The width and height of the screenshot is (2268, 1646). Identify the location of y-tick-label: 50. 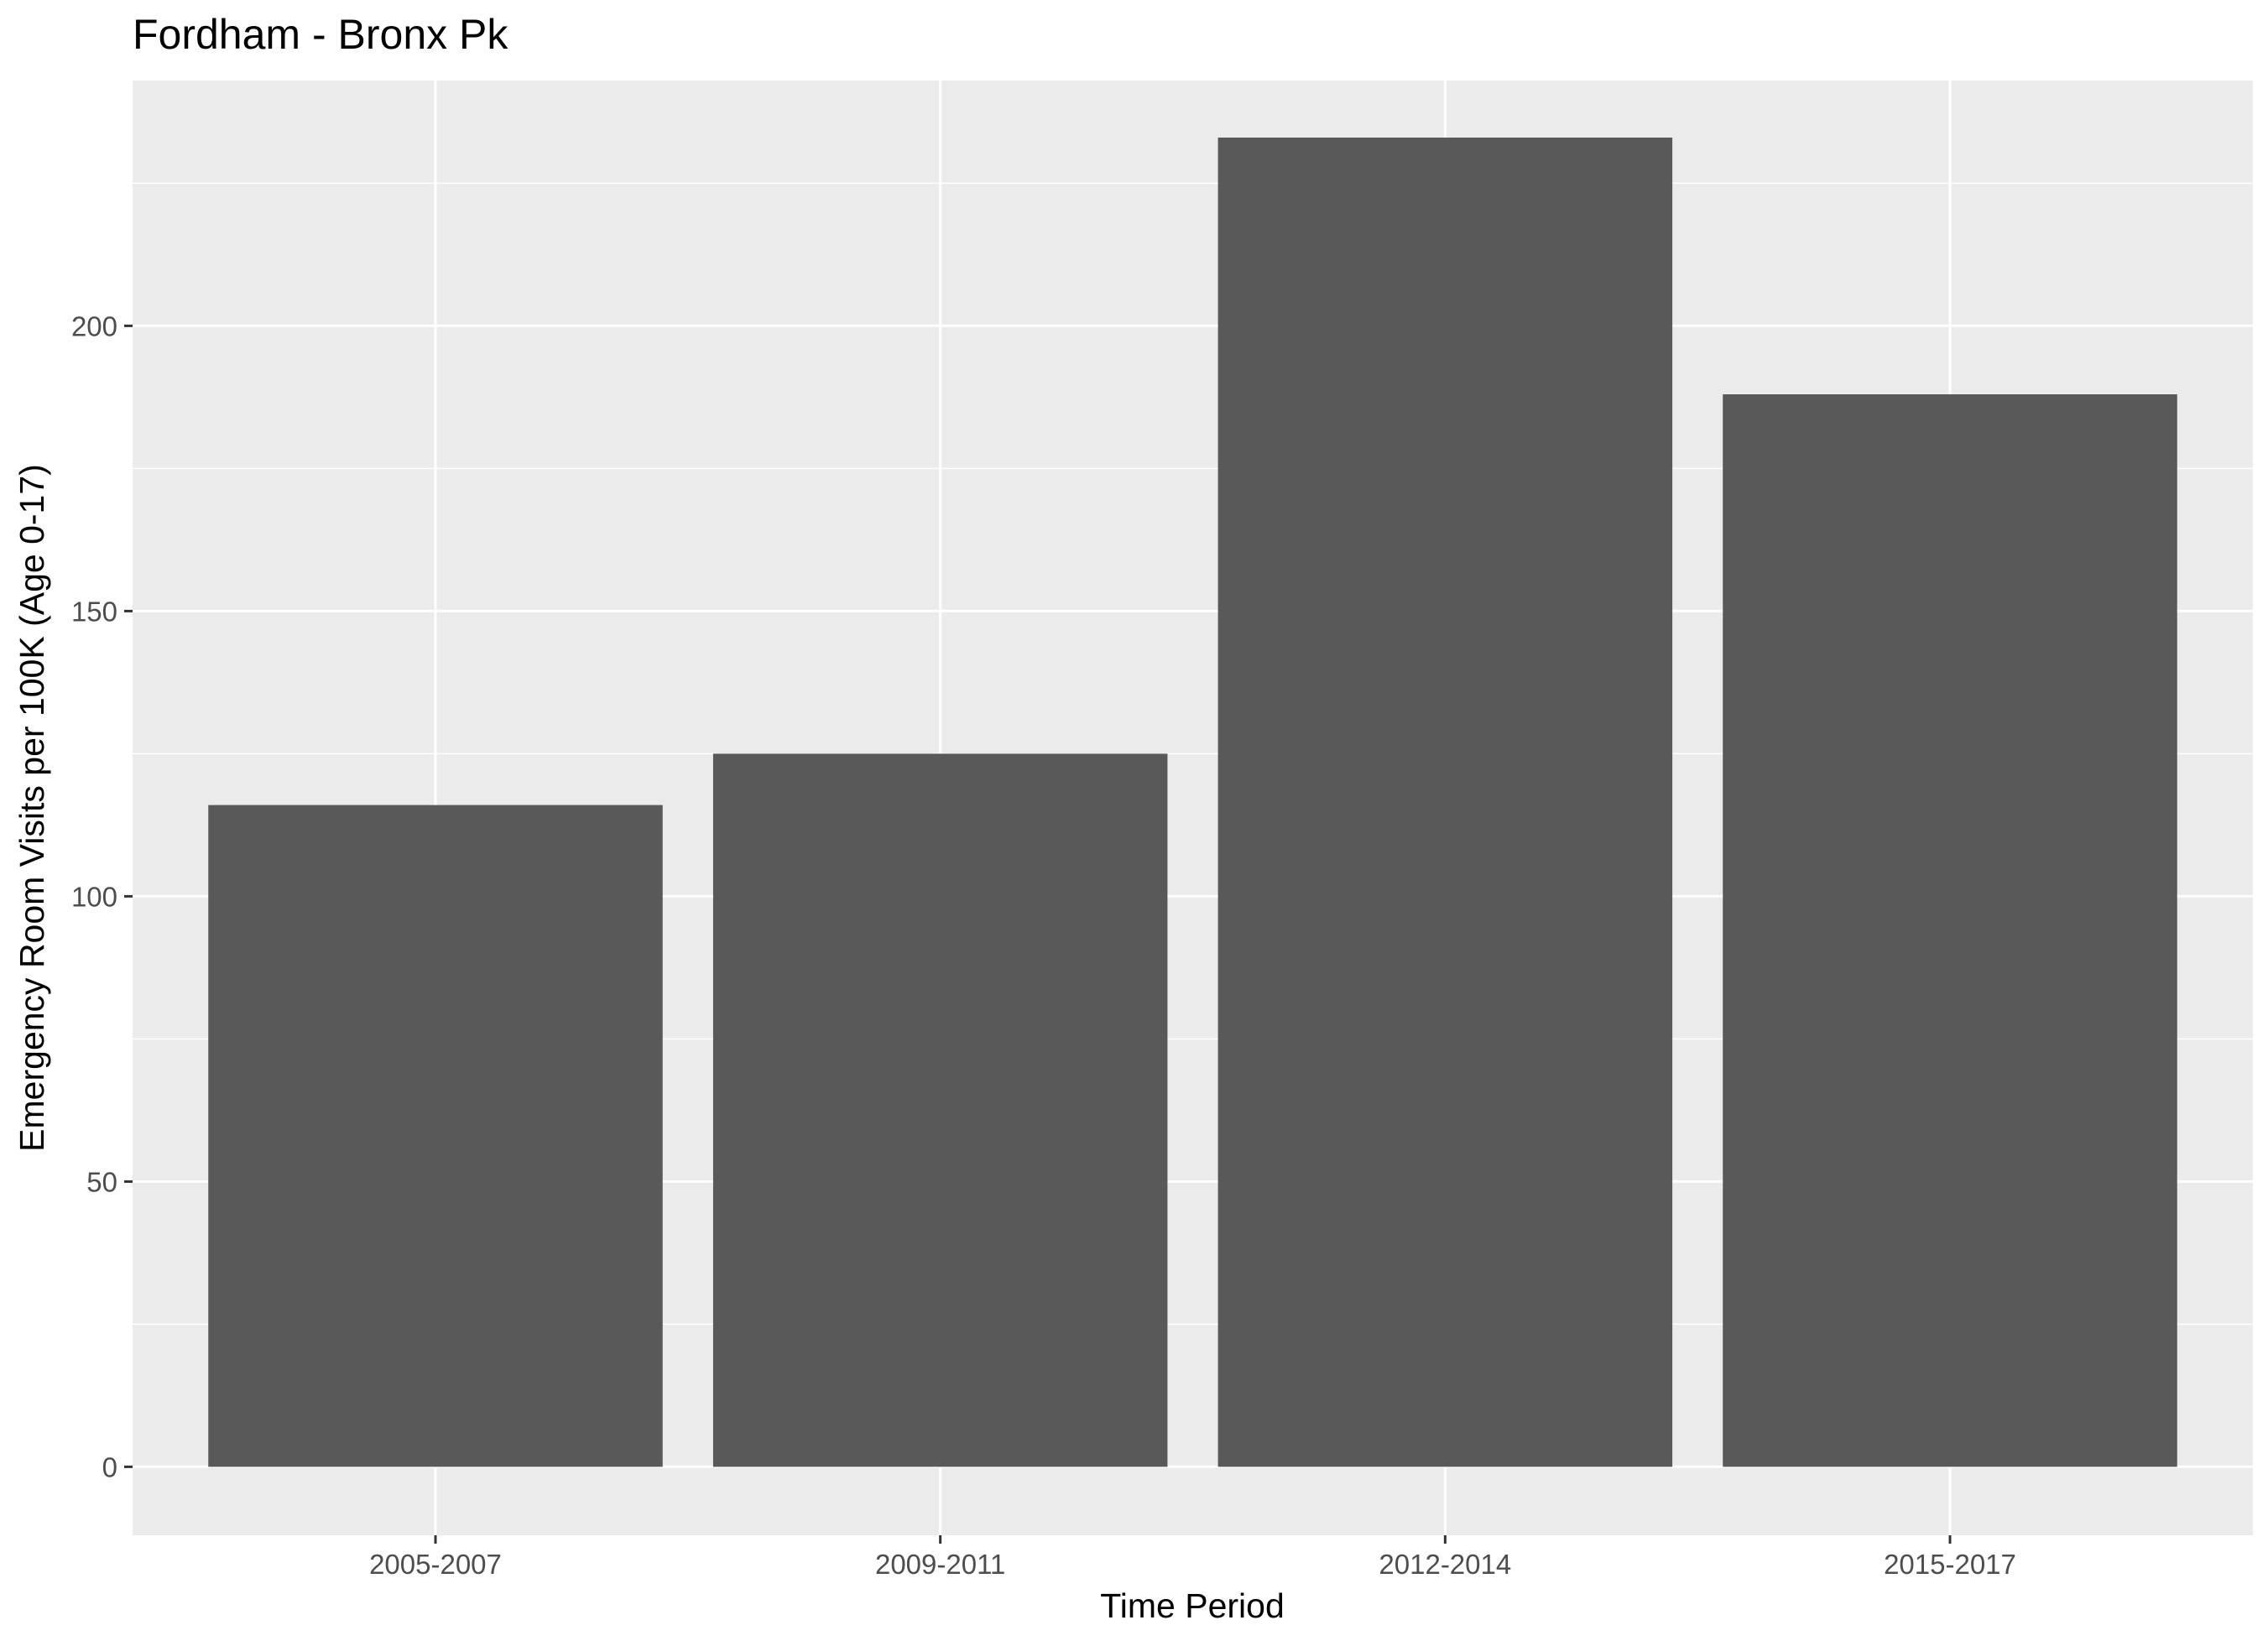
(101, 1182).